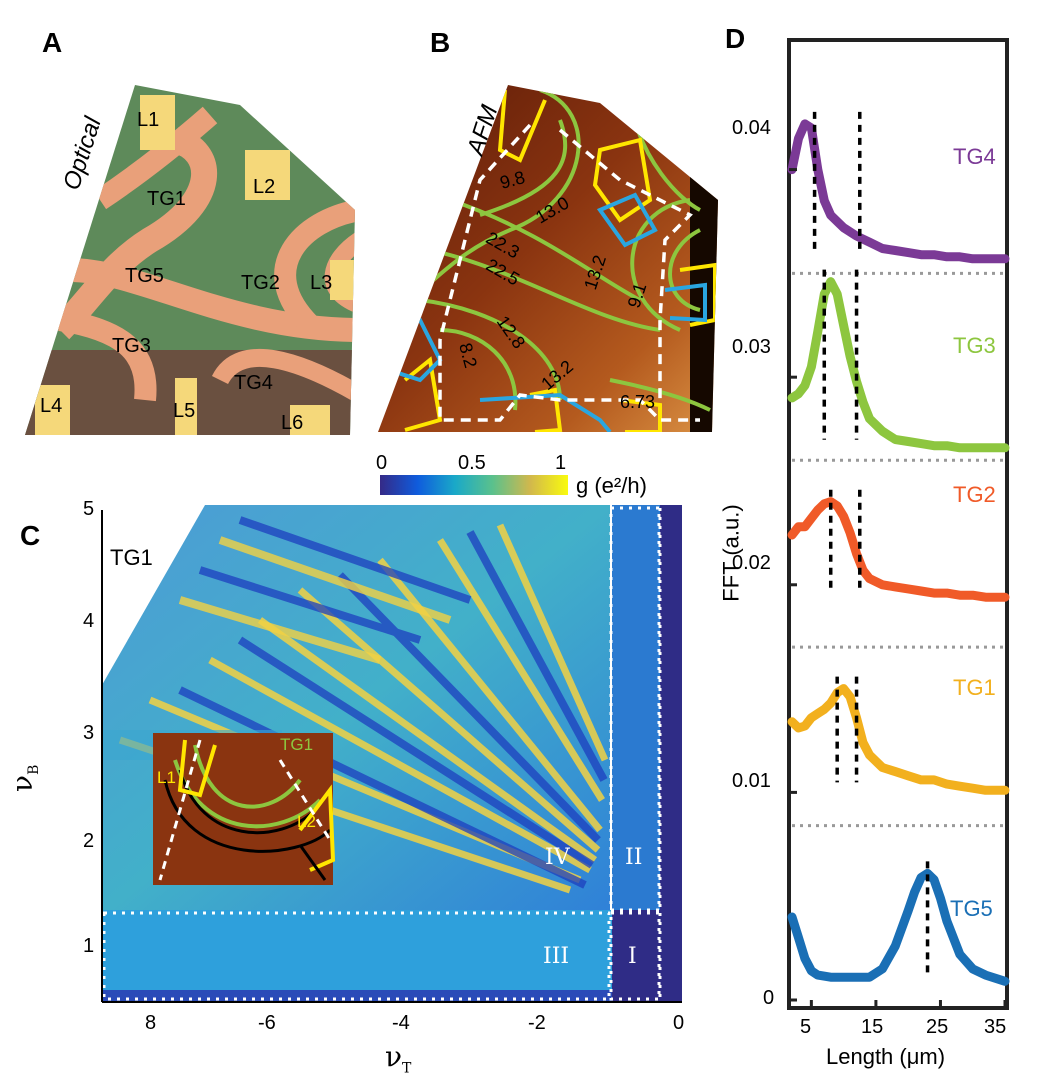 This screenshot has height=1092, width=1051. Describe the element at coordinates (144, 276) in the screenshot. I see `label-tg5: TG5` at that location.